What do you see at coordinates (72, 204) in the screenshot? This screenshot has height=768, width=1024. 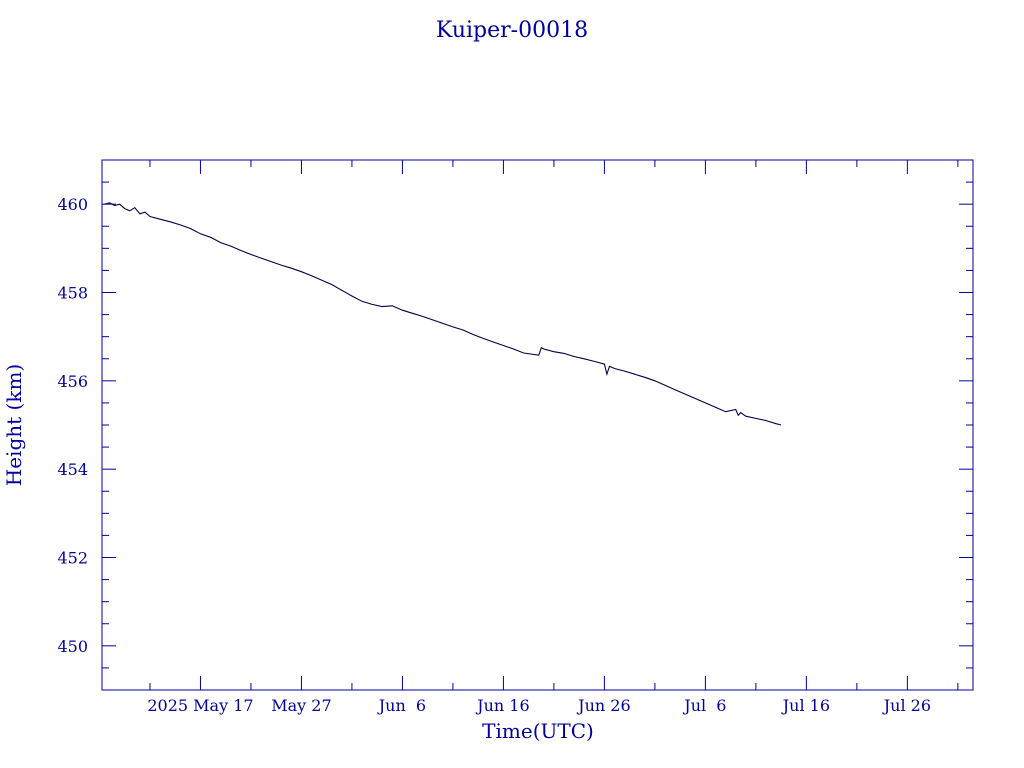 I see `y-tick-label: 460` at bounding box center [72, 204].